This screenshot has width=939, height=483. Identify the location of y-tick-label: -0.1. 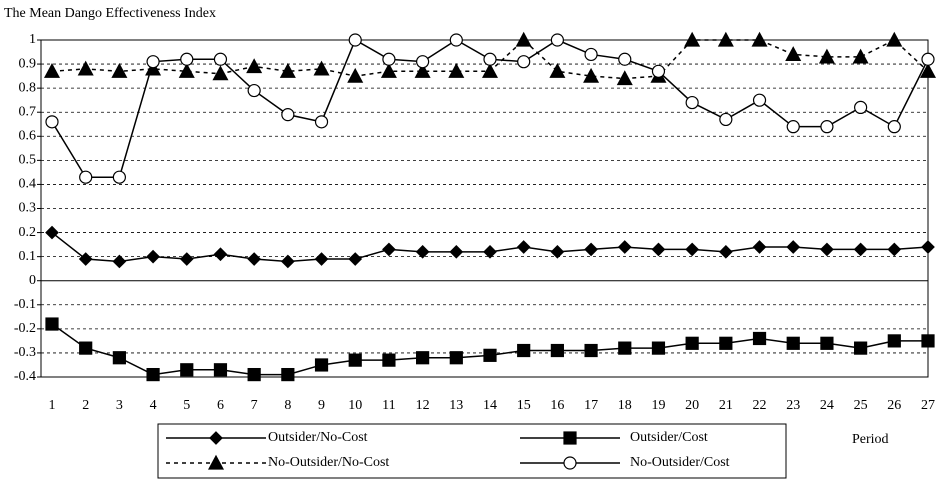
(25, 304).